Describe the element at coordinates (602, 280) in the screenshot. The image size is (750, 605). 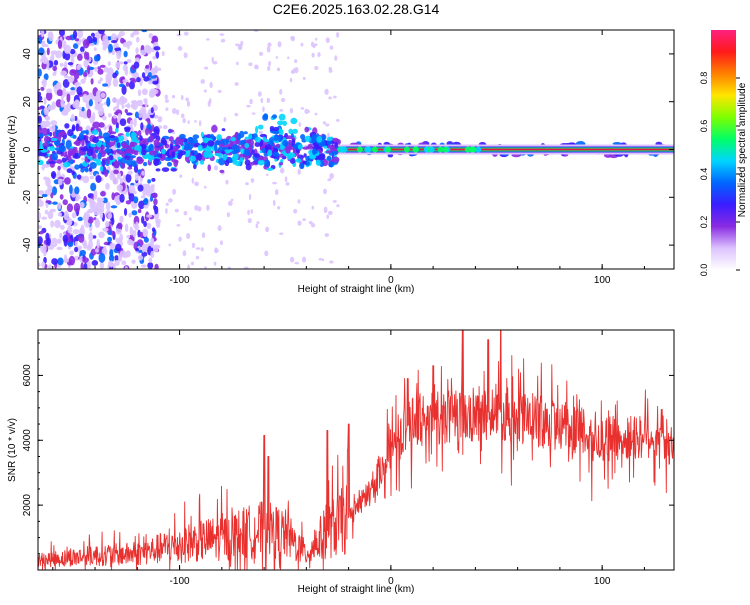
I see `spectrogram-x-tick-label: 100` at that location.